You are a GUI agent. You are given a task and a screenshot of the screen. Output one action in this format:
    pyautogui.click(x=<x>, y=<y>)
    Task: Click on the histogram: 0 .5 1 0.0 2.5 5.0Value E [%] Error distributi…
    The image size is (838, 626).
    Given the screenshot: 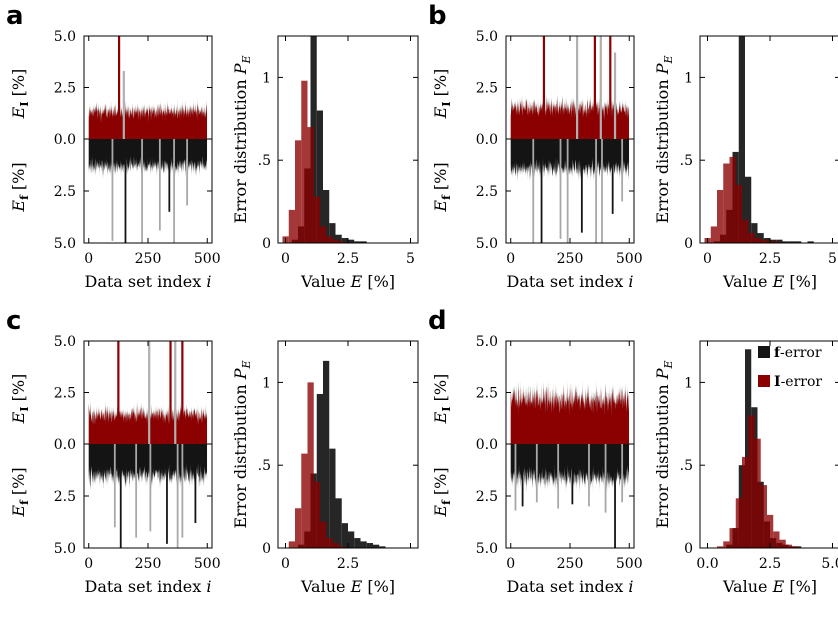 What is the action you would take?
    pyautogui.click(x=745, y=468)
    